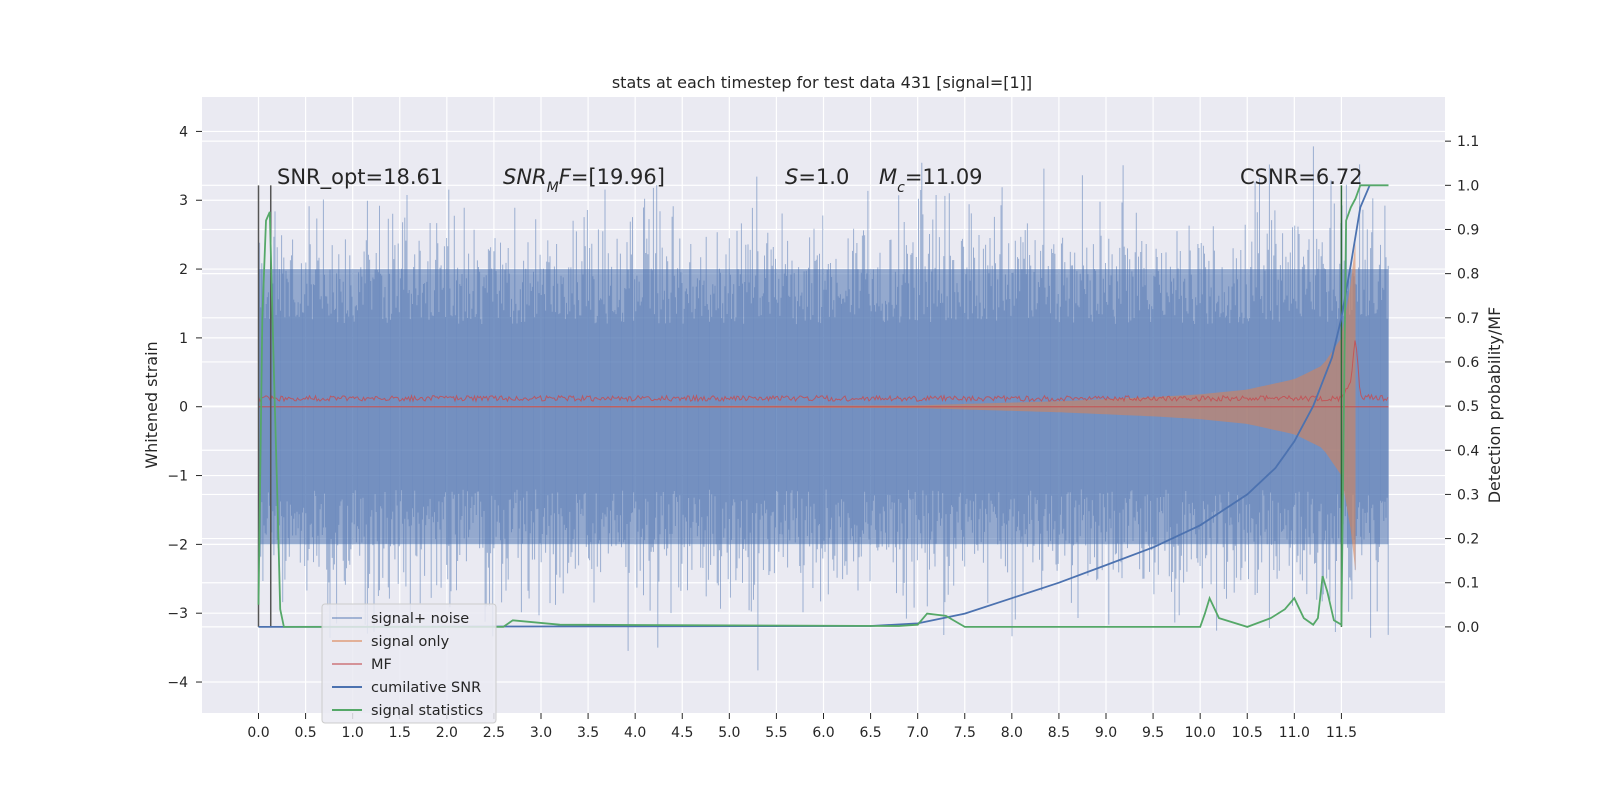  I want to click on x-tick-label: 2.0, so click(447, 733).